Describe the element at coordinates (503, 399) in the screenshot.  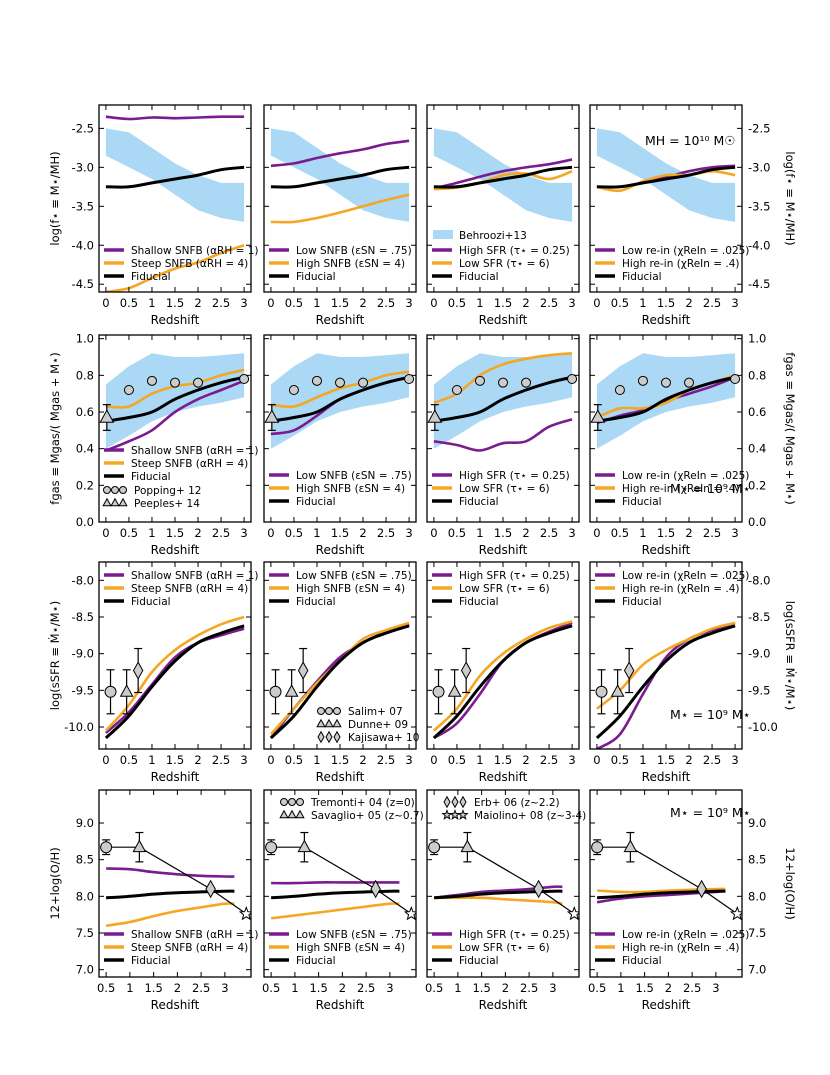
I see `fiducial-line` at that location.